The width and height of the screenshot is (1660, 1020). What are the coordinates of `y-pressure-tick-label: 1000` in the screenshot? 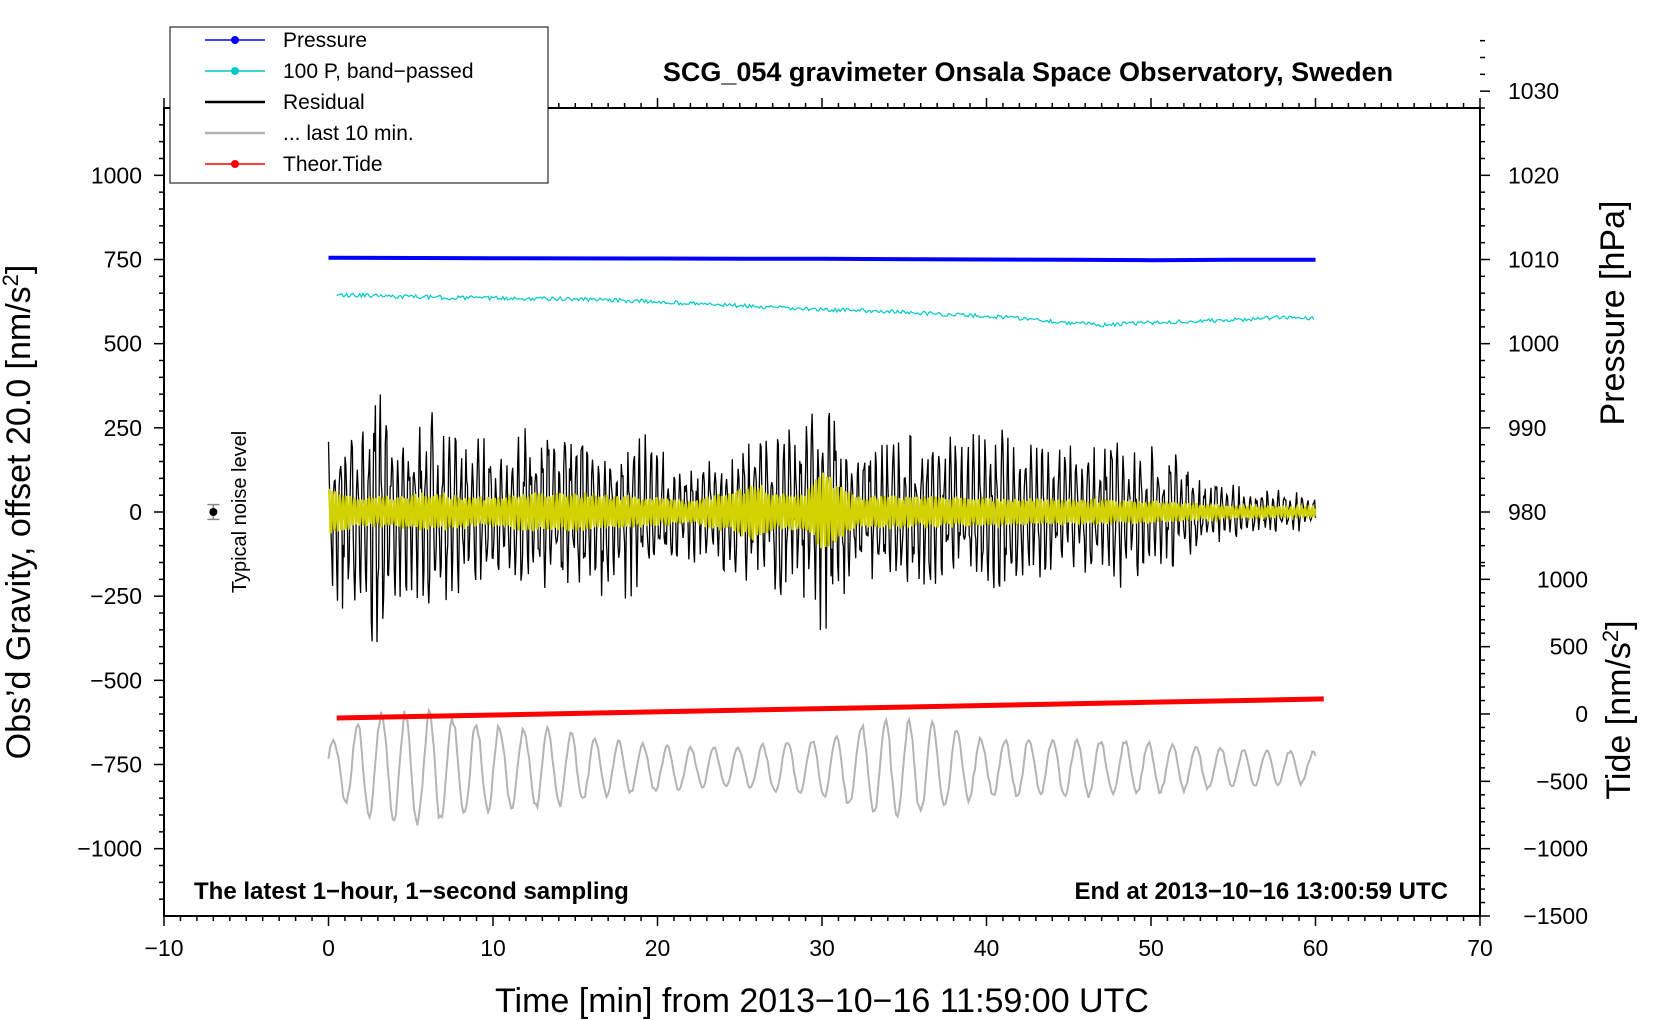 It's located at (1533, 344).